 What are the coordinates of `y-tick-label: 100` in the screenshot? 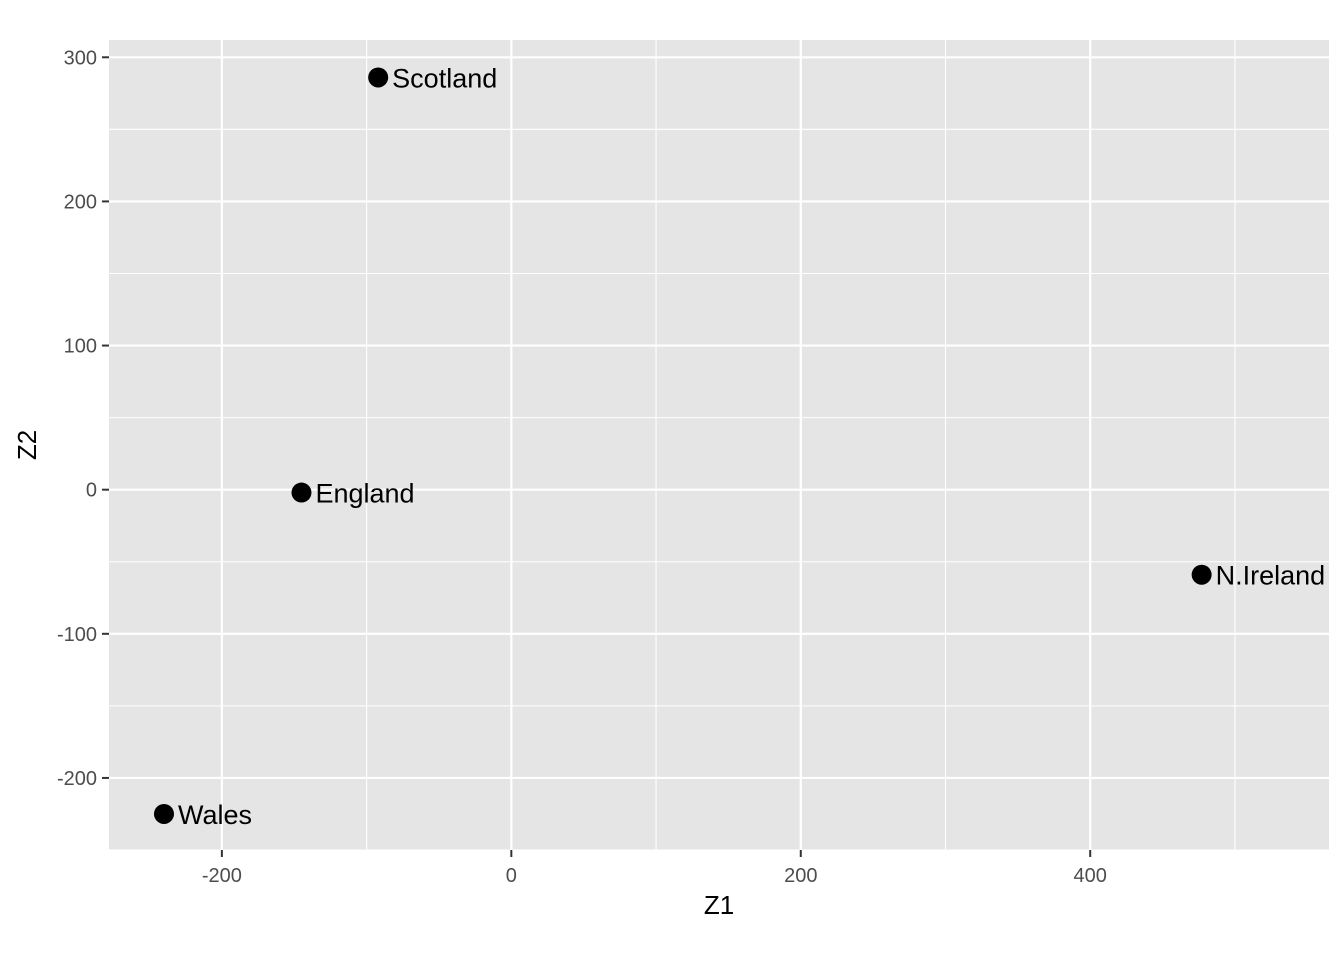 It's located at (80, 347).